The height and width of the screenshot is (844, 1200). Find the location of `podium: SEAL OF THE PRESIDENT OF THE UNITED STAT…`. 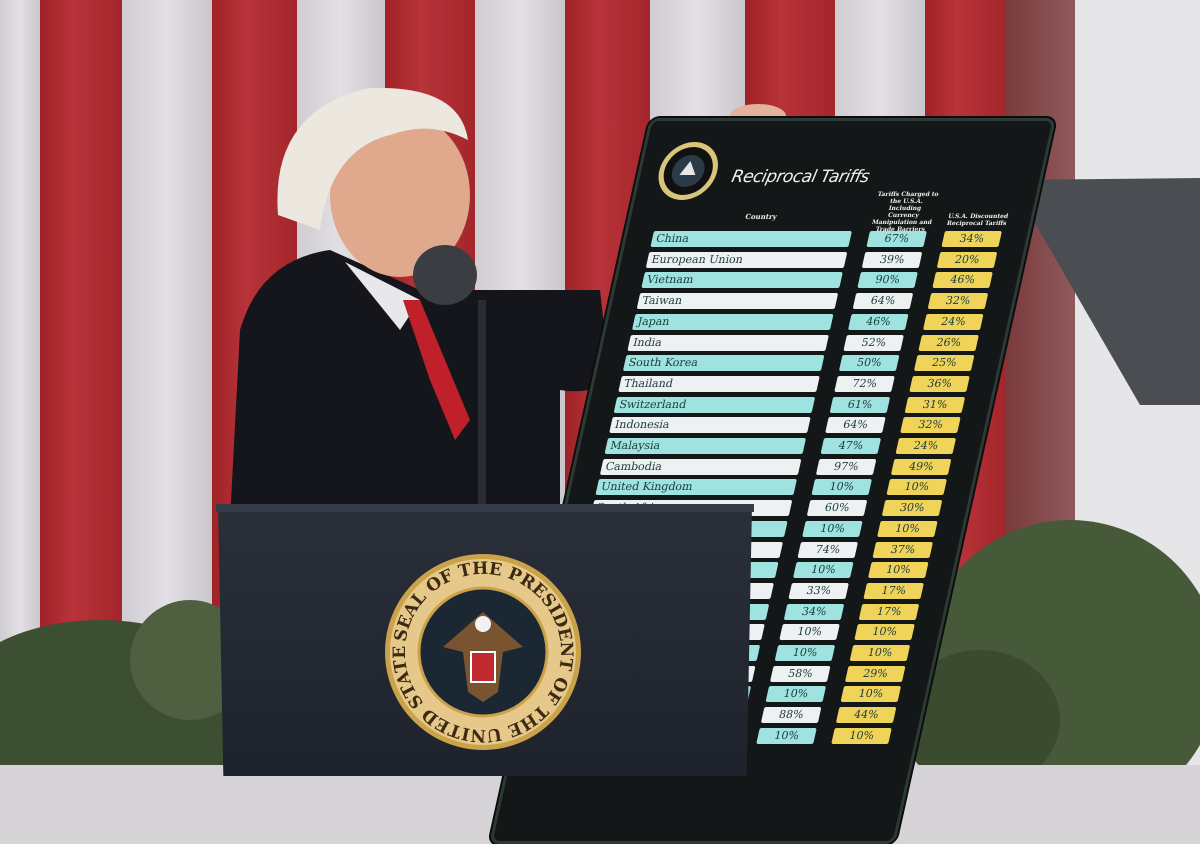

podium: SEAL OF THE PRESIDENT OF THE UNITED STAT… is located at coordinates (485, 641).